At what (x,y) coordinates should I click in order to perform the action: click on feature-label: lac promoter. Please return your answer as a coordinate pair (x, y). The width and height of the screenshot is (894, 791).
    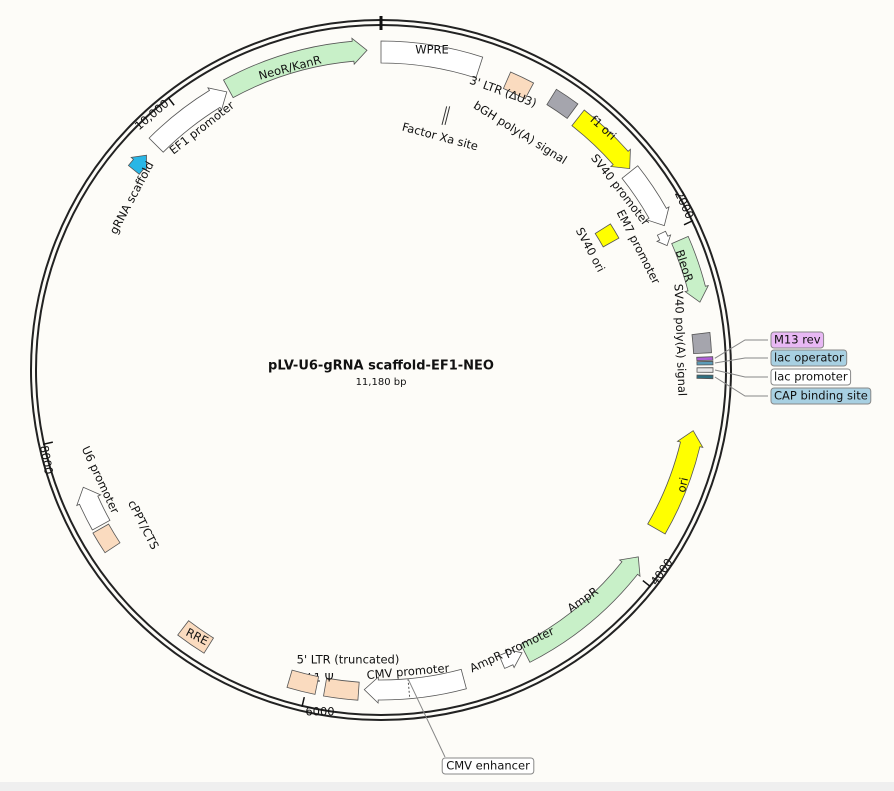
    Looking at the image, I should click on (811, 377).